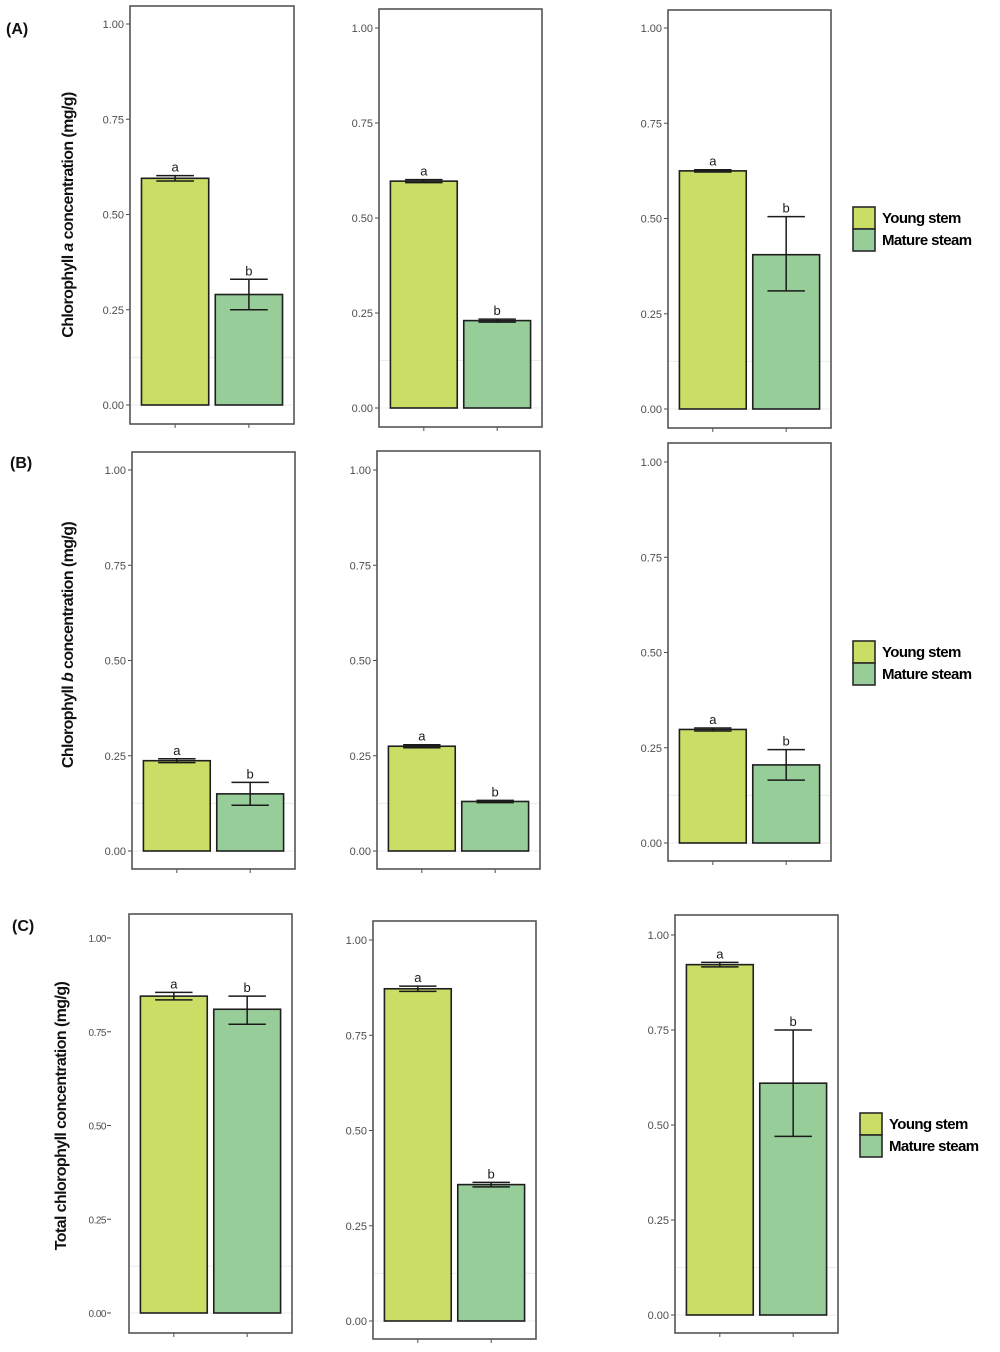  What do you see at coordinates (21, 463) in the screenshot?
I see `panel-tag-b: (B)` at bounding box center [21, 463].